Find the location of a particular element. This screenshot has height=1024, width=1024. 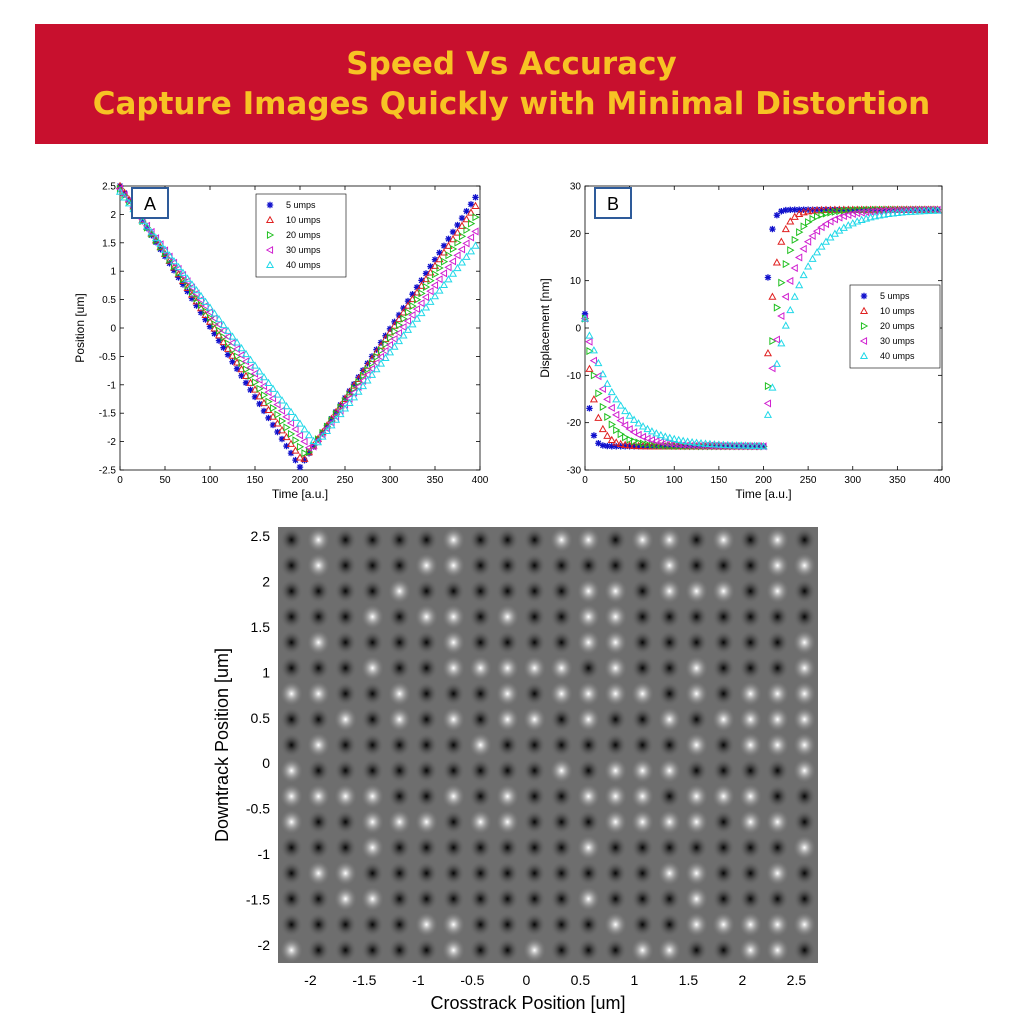

chart-a-y-tick-label: 0.5 is located at coordinates (109, 300).